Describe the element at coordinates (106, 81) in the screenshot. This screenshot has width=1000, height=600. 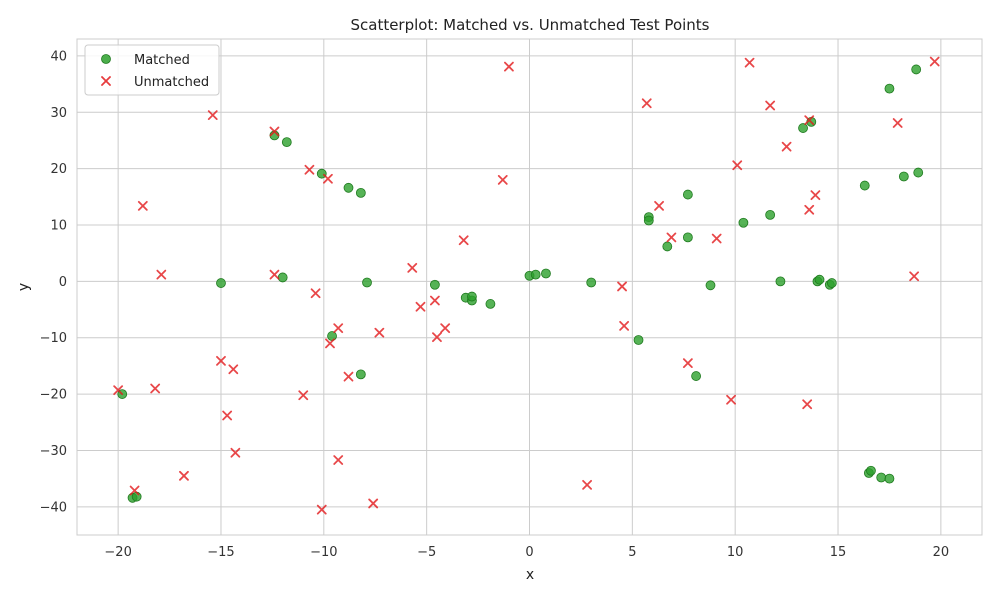
I see `legend-unmatched-marker` at that location.